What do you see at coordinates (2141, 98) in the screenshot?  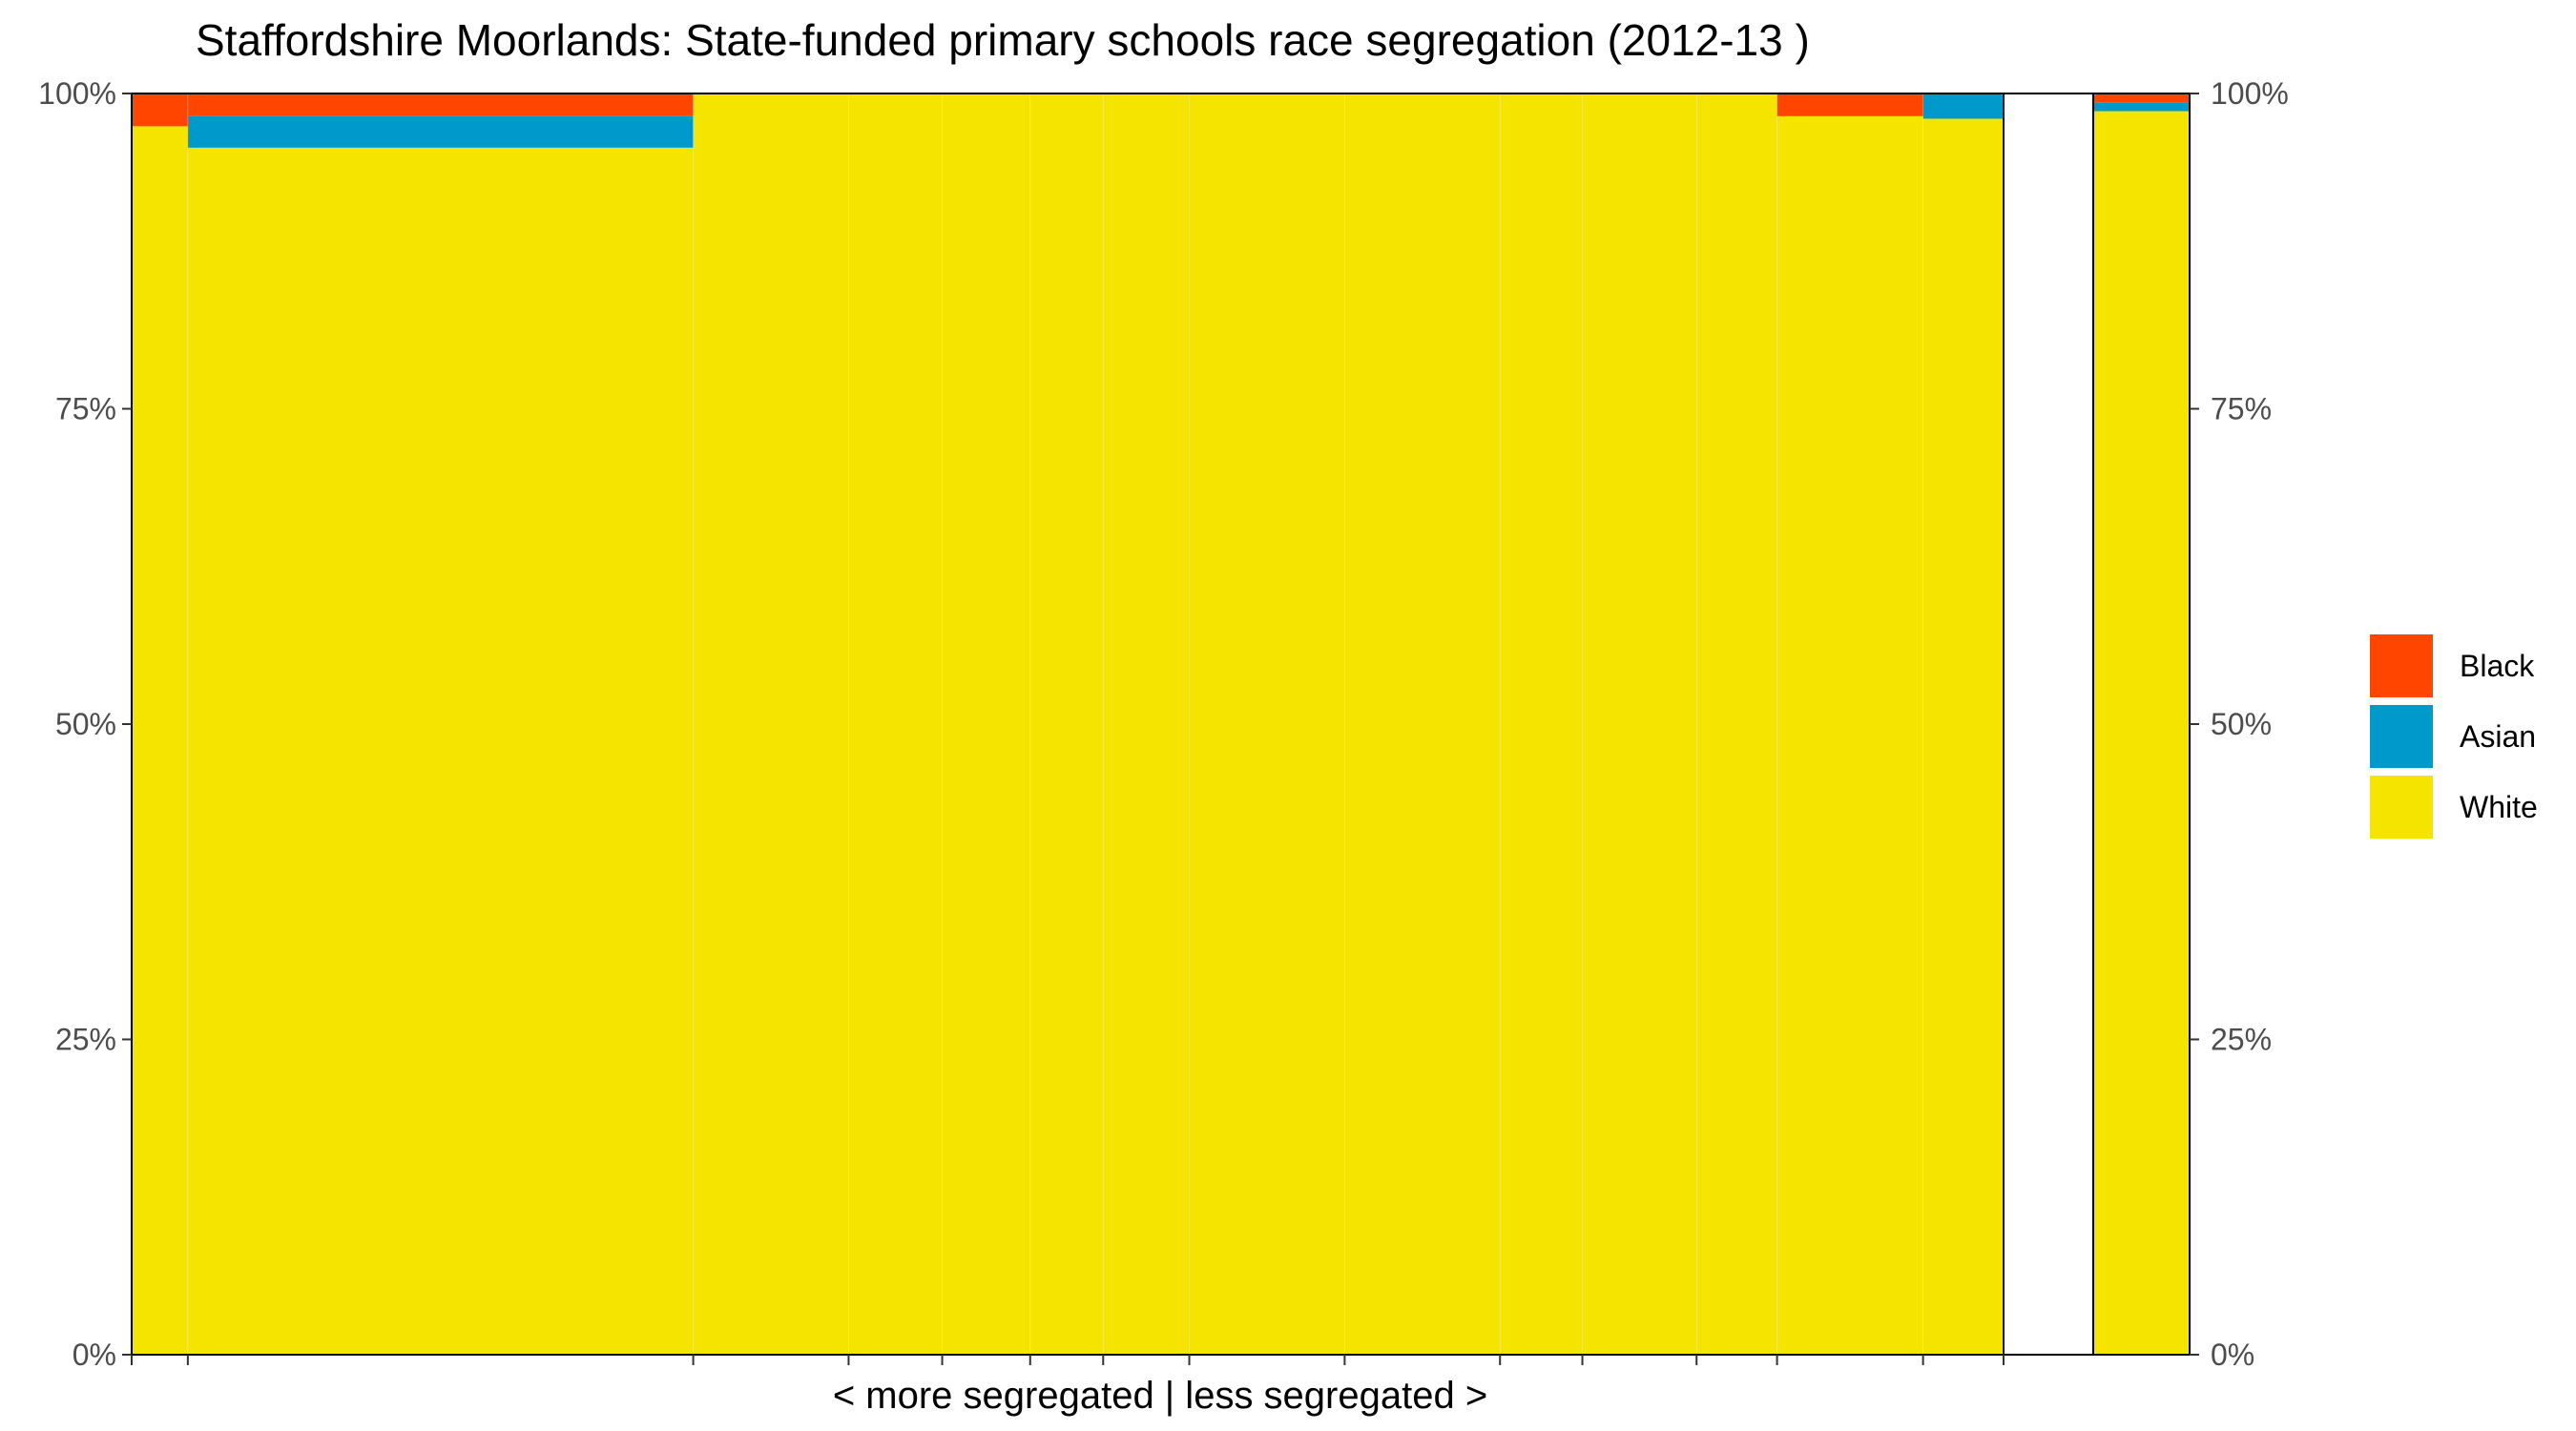 I see `right-bar-segment-black` at bounding box center [2141, 98].